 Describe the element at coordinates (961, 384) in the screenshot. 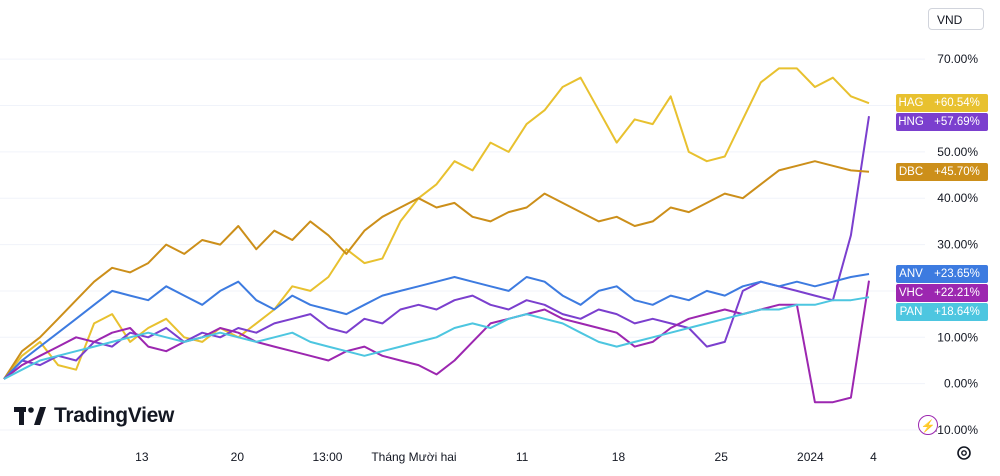

I see `y-tick-label: 0.00%` at that location.